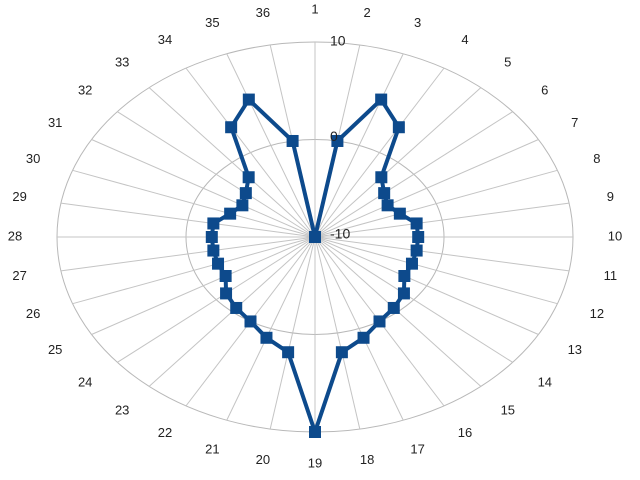  Describe the element at coordinates (19, 275) in the screenshot. I see `category-label-27: 27` at that location.